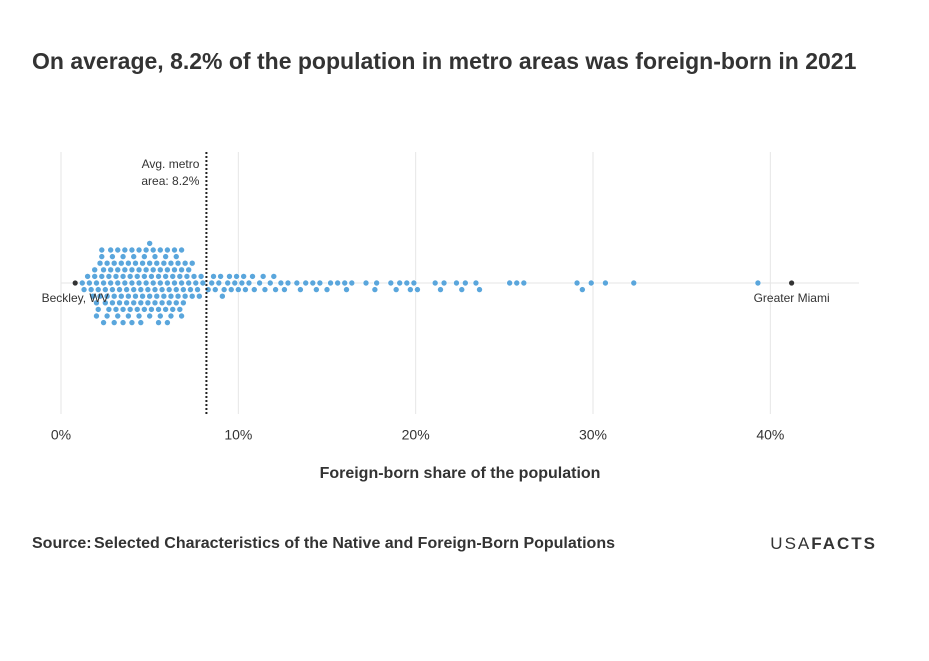 The width and height of the screenshot is (929, 661). What do you see at coordinates (792, 298) in the screenshot?
I see `highlight-label: Greater Miami` at bounding box center [792, 298].